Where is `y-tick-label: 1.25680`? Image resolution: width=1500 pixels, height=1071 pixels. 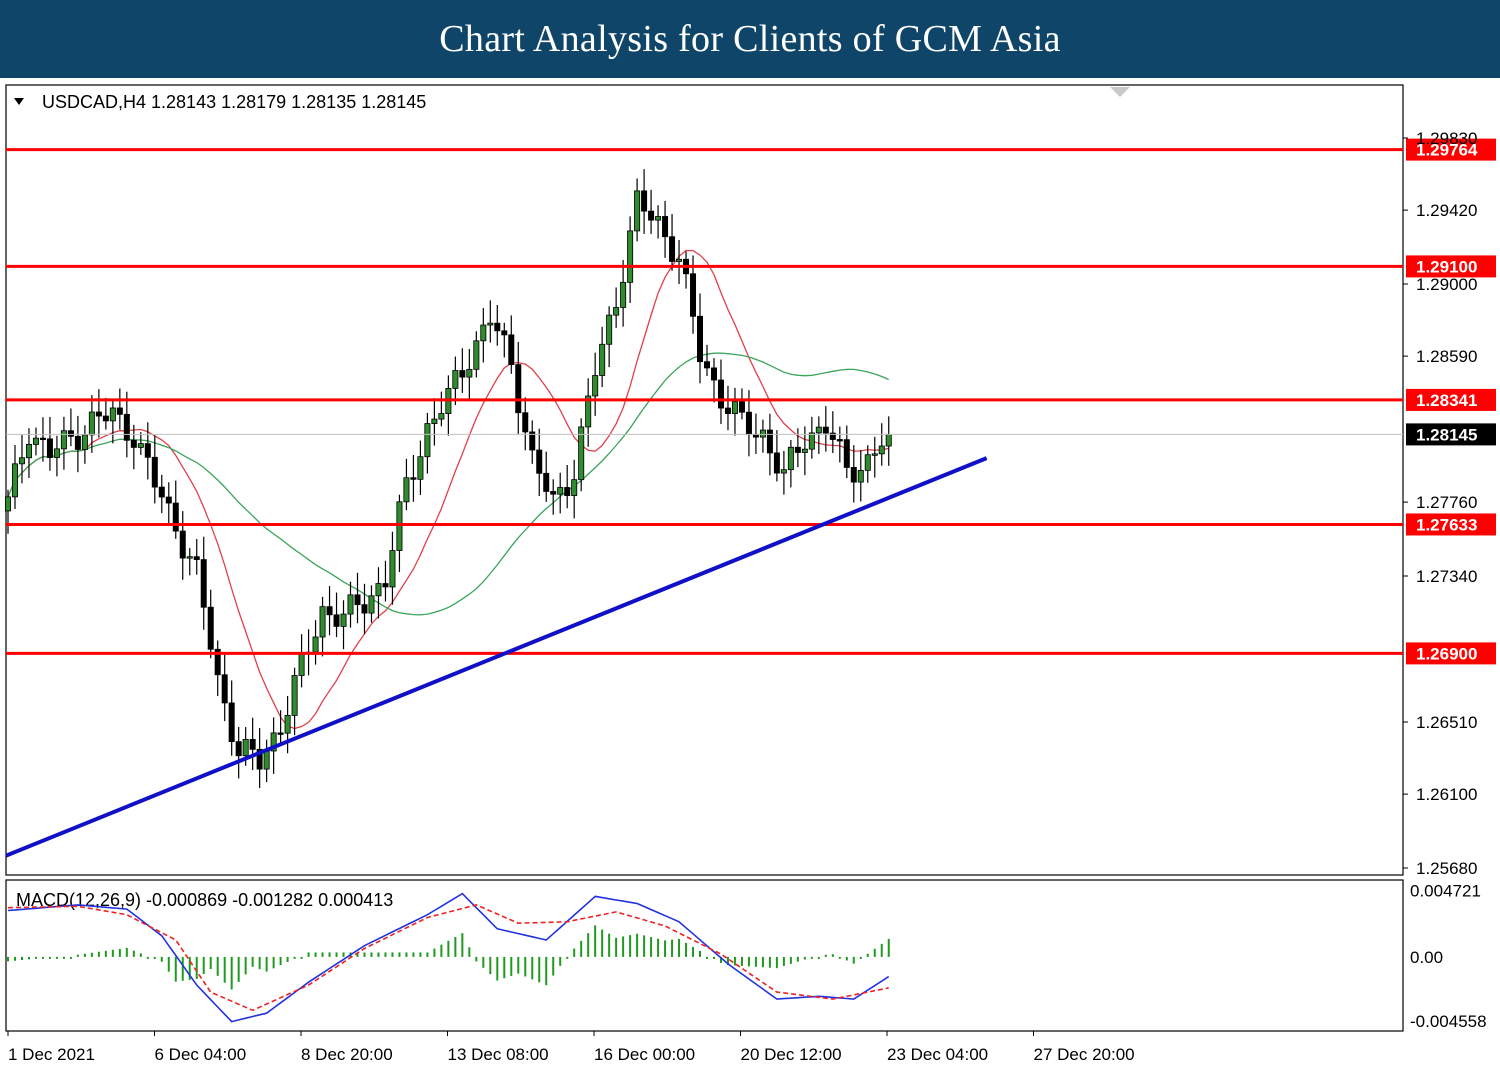 y-tick-label: 1.25680 is located at coordinates (1446, 868).